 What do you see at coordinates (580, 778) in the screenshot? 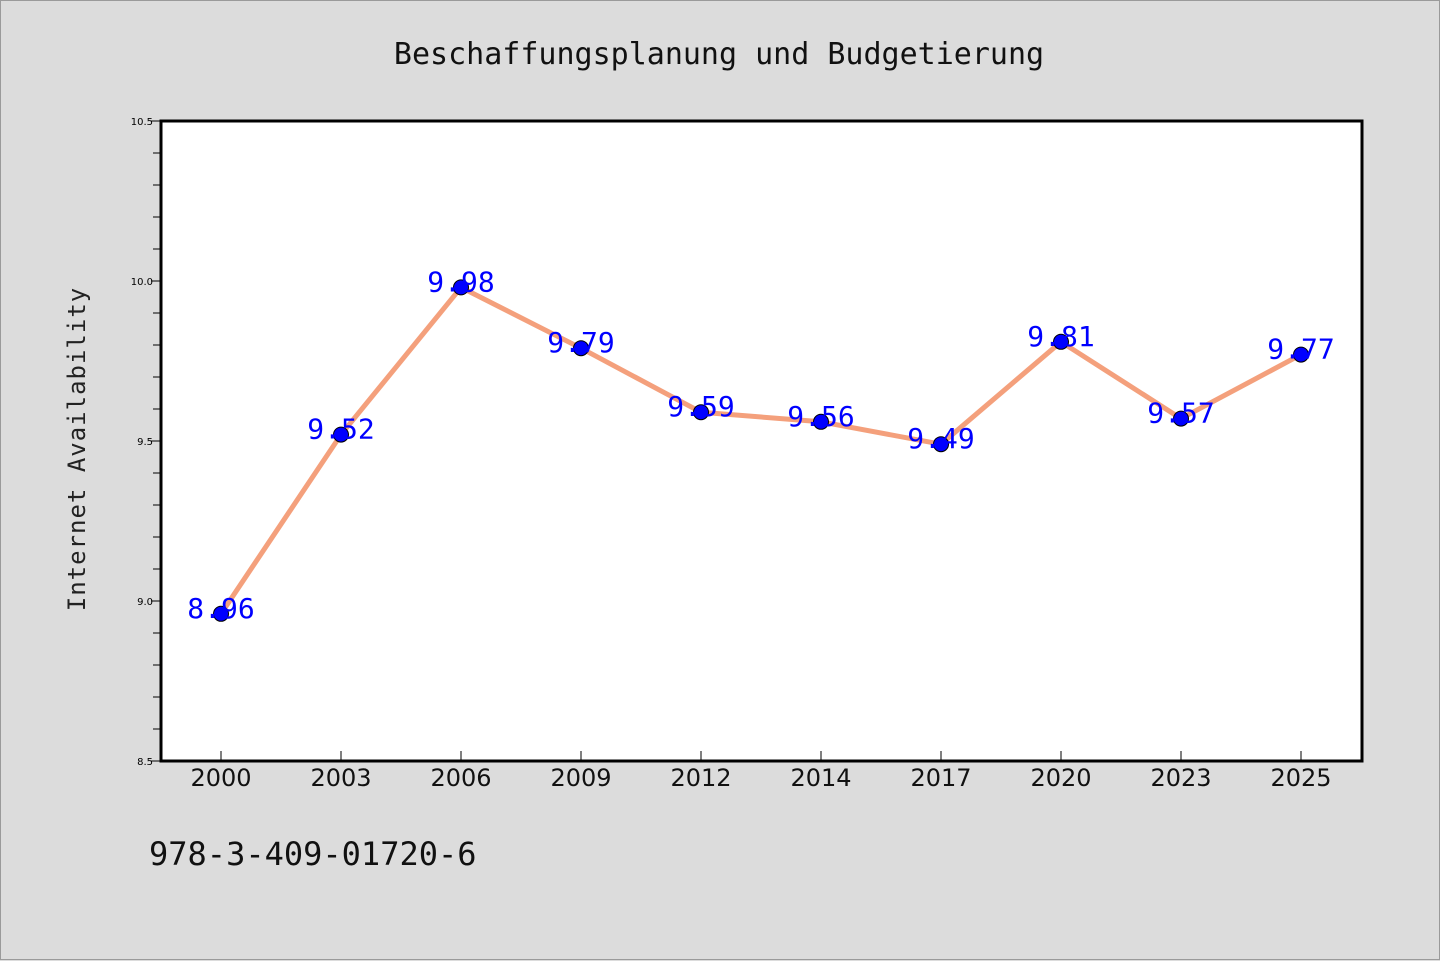
I see `x-tick-label: 2009` at bounding box center [580, 778].